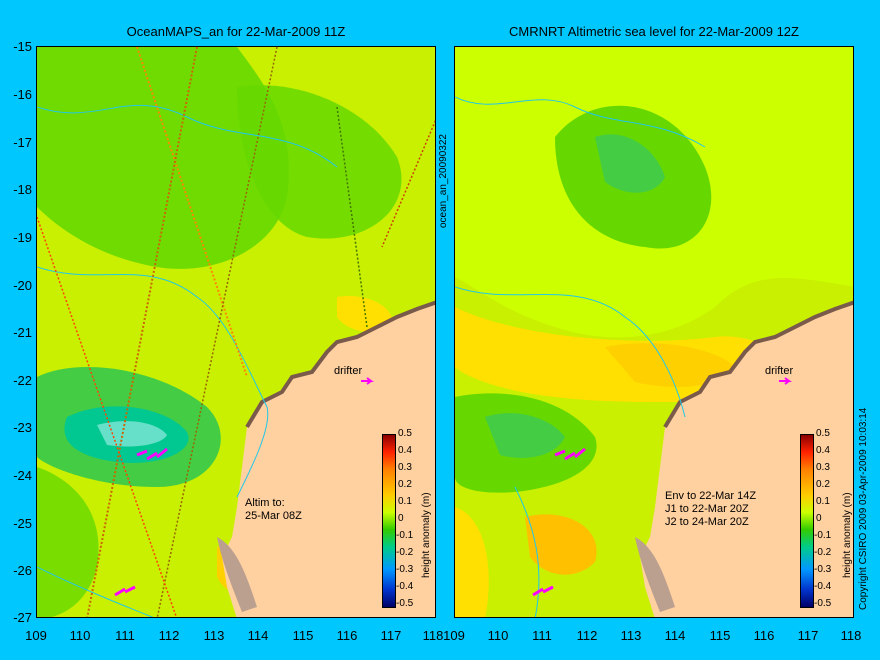  Describe the element at coordinates (405, 586) in the screenshot. I see `left-cbar-tick: -0.4` at that location.